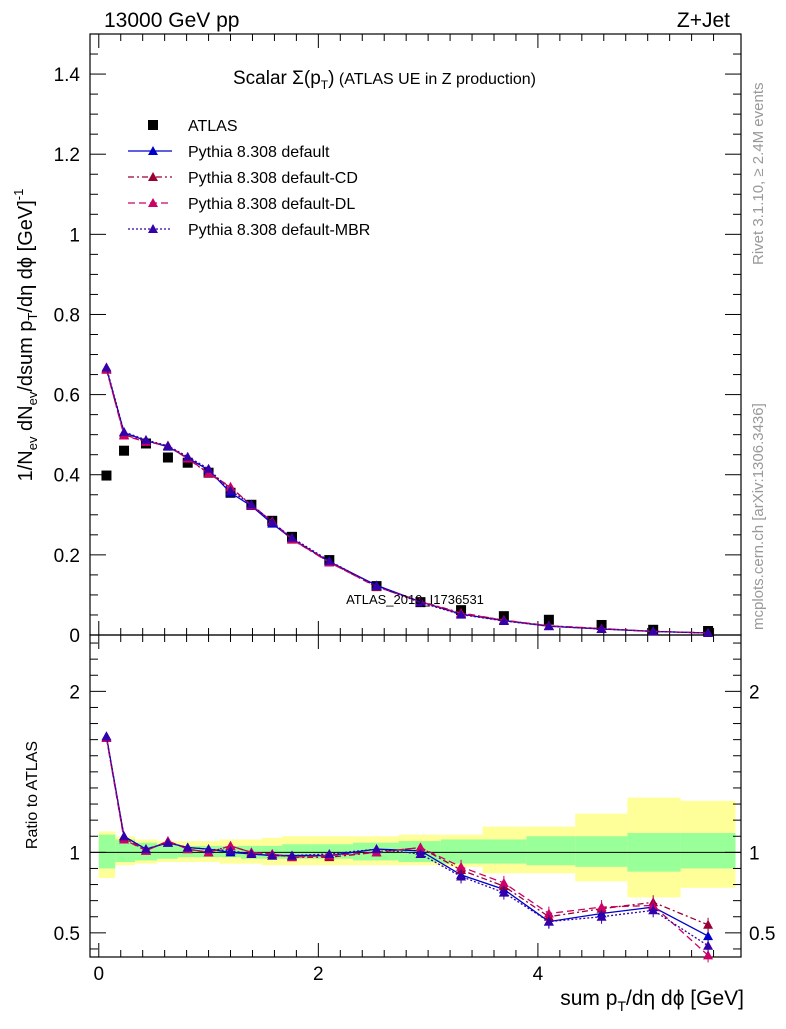  What do you see at coordinates (67, 556) in the screenshot?
I see `y-tick-label: 0.2` at bounding box center [67, 556].